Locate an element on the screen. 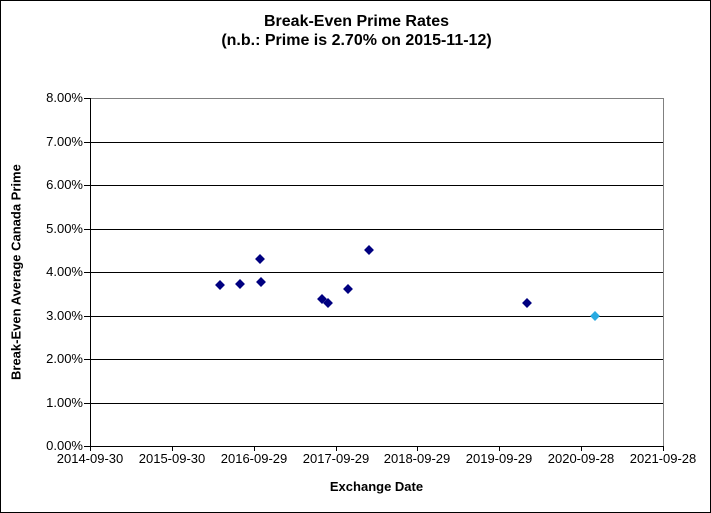 The height and width of the screenshot is (513, 711). y-tick-label: 6.00% is located at coordinates (64, 184).